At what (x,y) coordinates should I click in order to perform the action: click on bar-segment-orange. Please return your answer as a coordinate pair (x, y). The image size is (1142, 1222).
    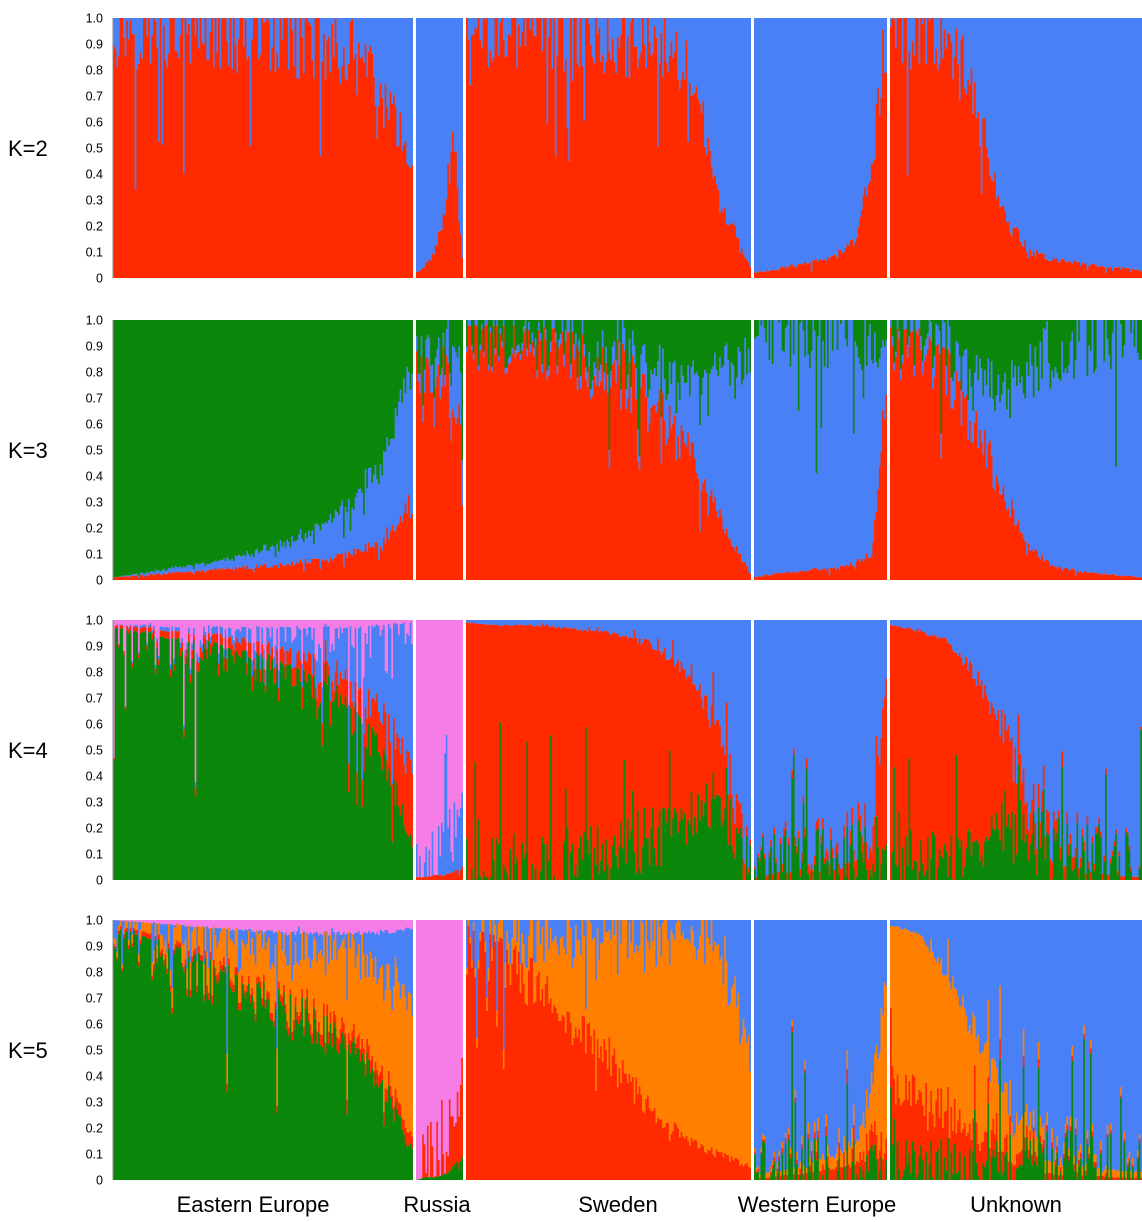
    Looking at the image, I should click on (127, 924).